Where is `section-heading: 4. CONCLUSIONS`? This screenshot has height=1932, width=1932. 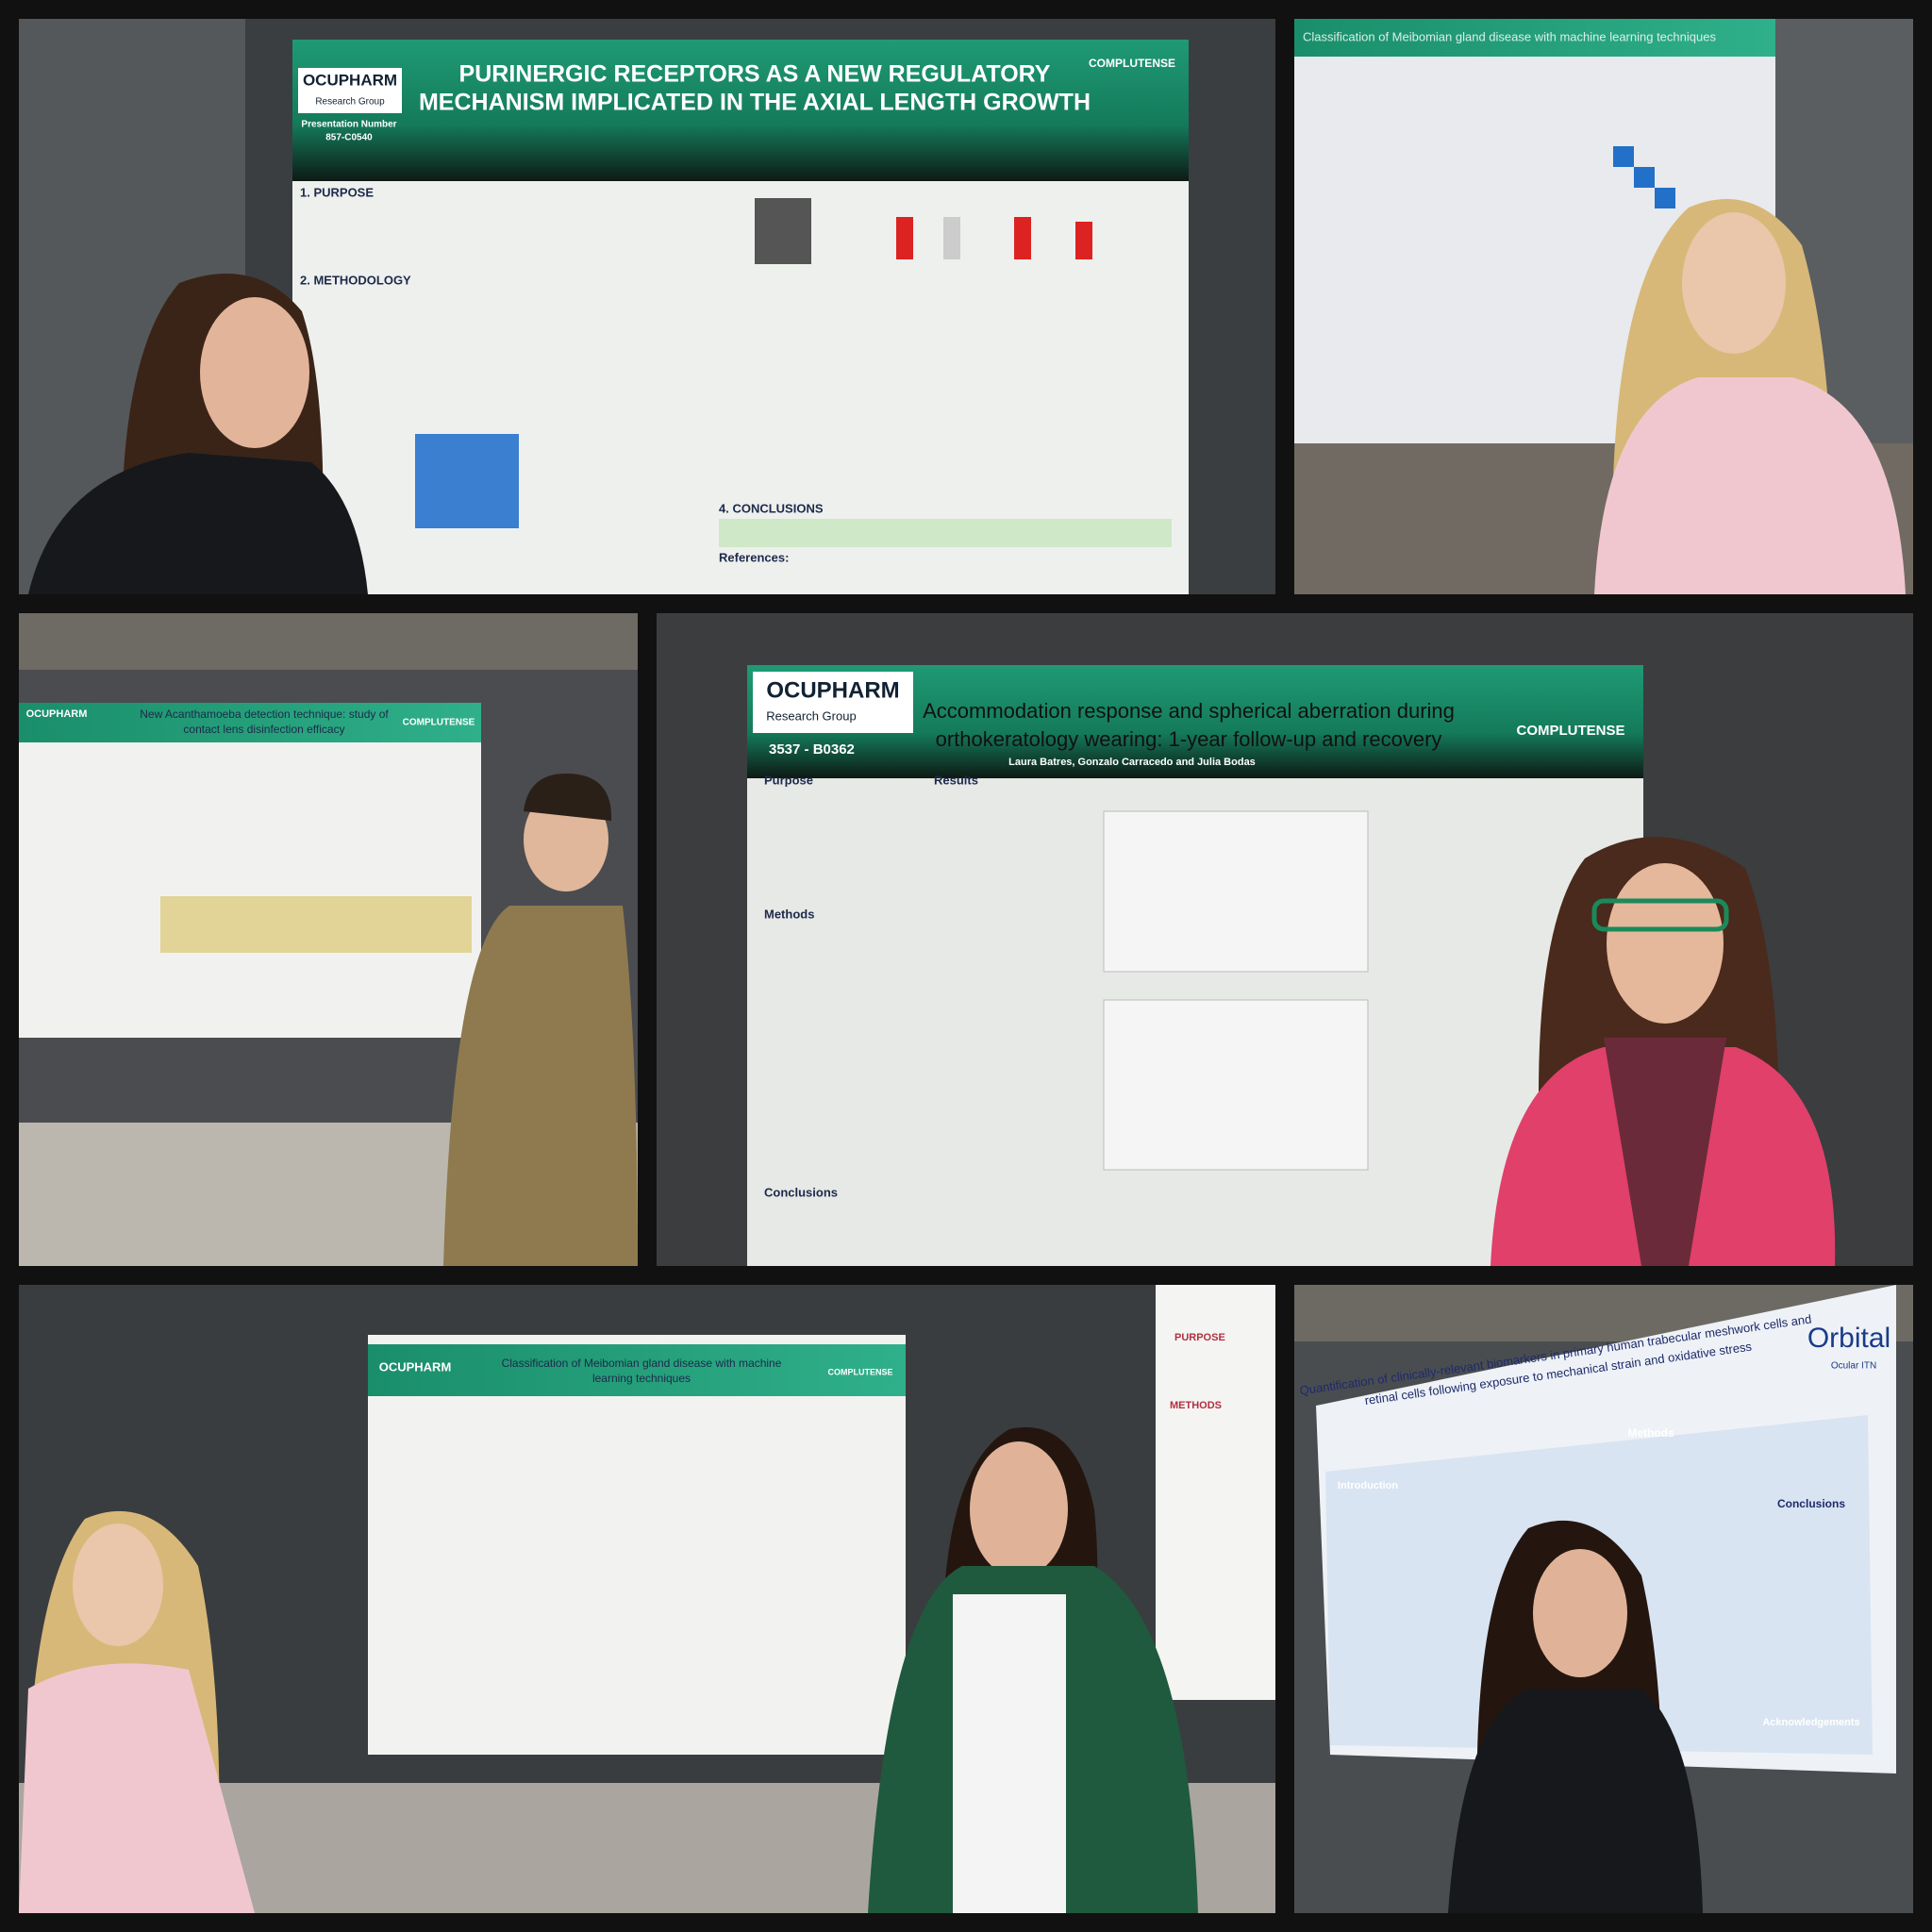
section-heading: 4. CONCLUSIONS is located at coordinates (772, 508).